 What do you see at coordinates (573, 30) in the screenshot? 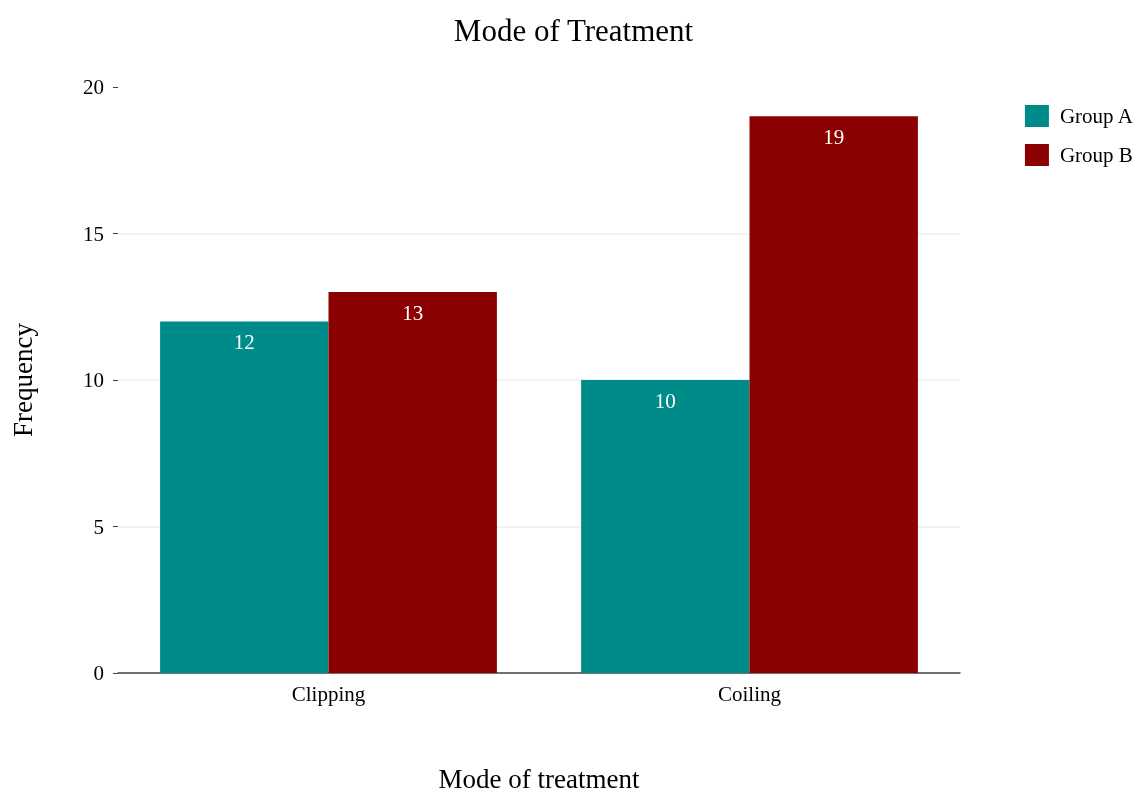
I see `chart-title: Mode of Treatment` at bounding box center [573, 30].